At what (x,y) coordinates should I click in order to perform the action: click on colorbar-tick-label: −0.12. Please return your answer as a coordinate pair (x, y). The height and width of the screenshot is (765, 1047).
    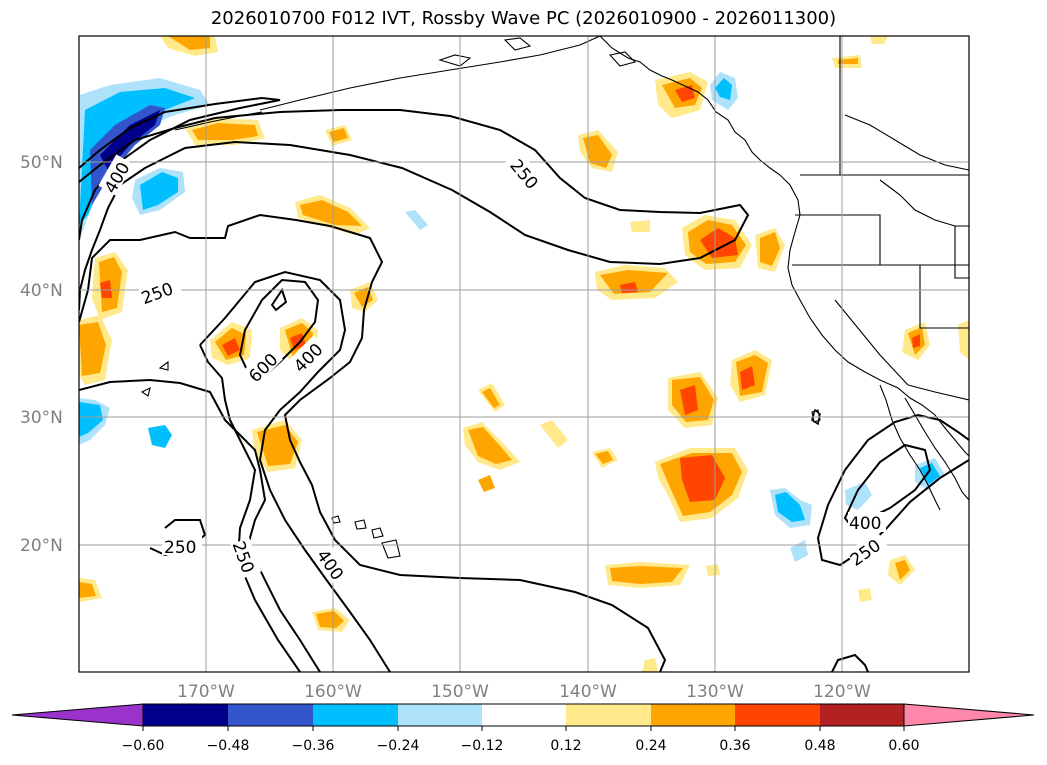
    Looking at the image, I should click on (482, 746).